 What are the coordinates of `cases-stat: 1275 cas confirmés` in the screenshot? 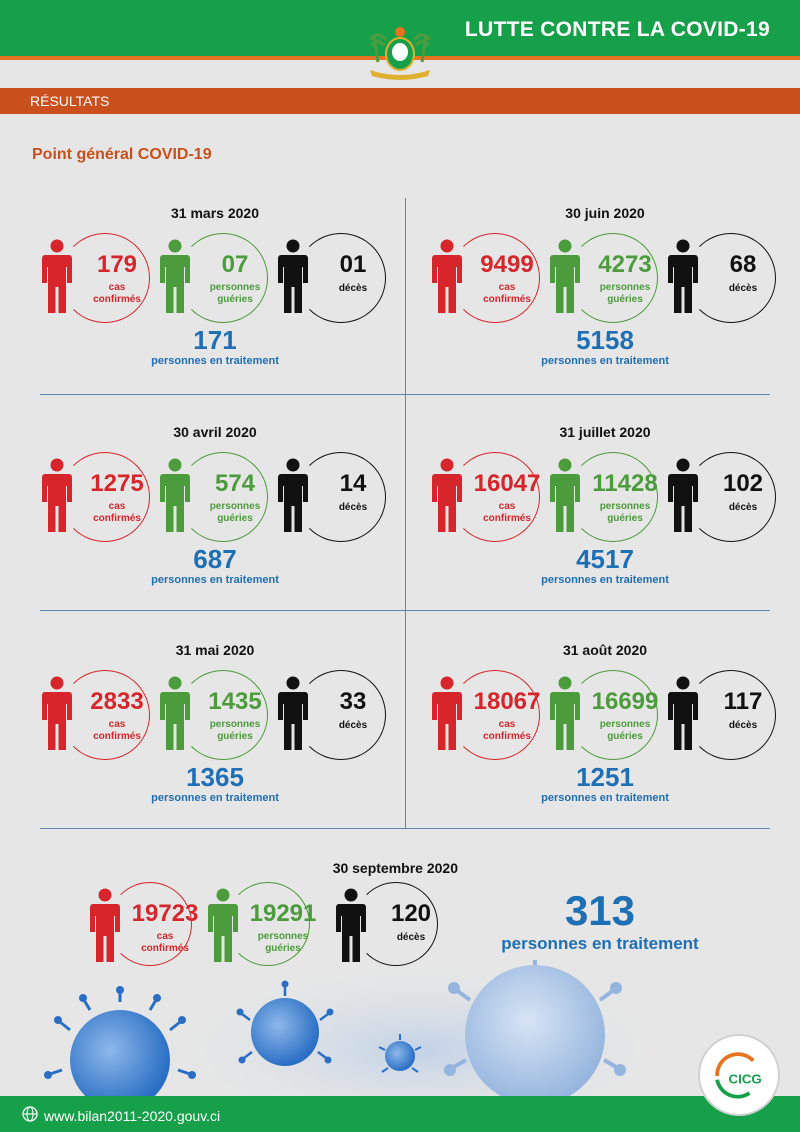 It's located at (99, 498).